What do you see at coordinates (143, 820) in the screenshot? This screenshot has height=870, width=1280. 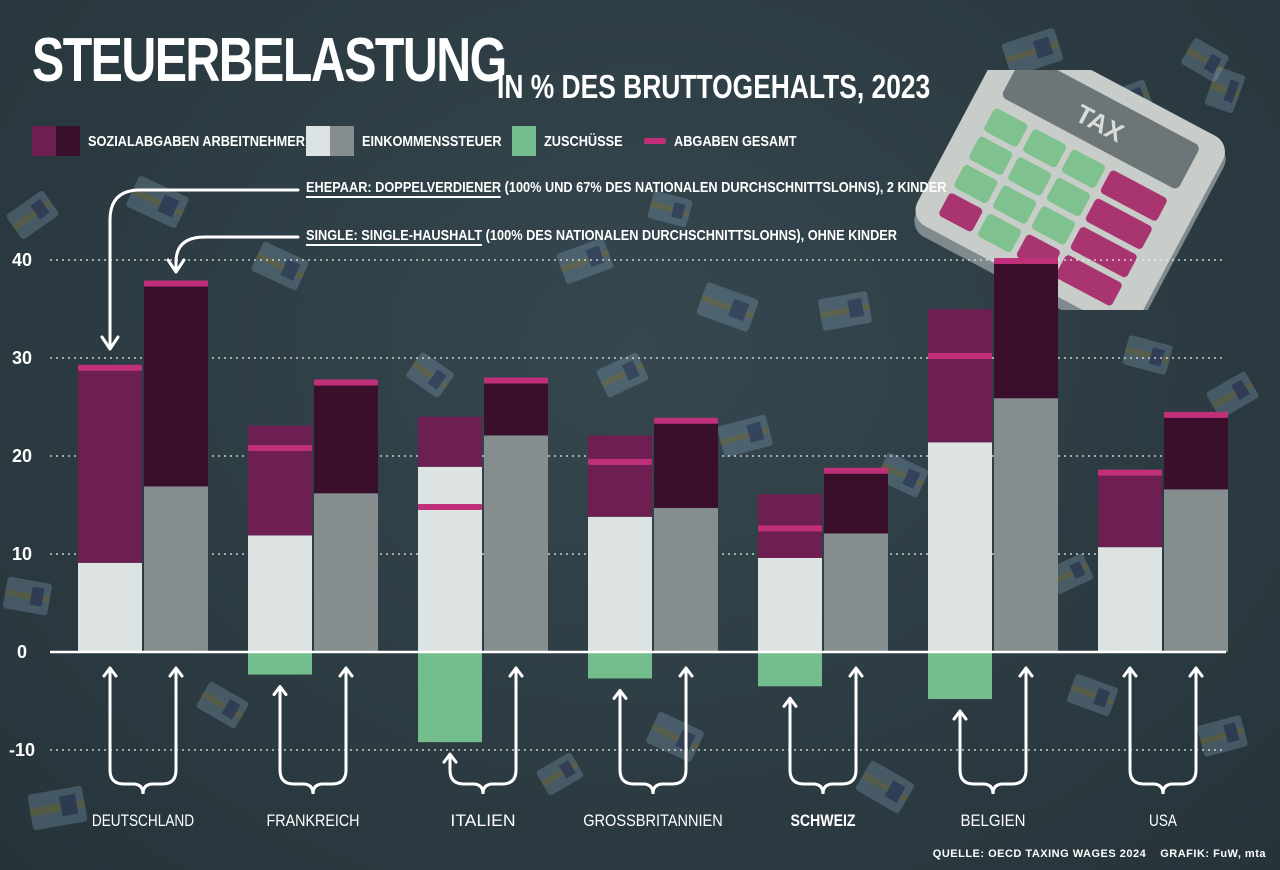 I see `category-label: DEUTSCHLAND` at bounding box center [143, 820].